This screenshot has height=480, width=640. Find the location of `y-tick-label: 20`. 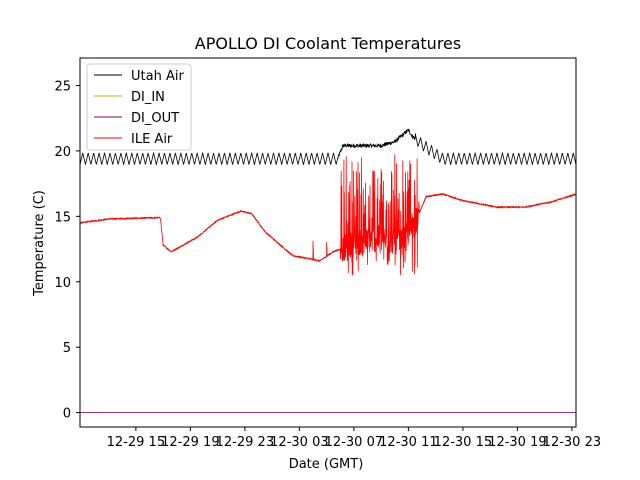

y-tick-label: 20 is located at coordinates (62, 152).